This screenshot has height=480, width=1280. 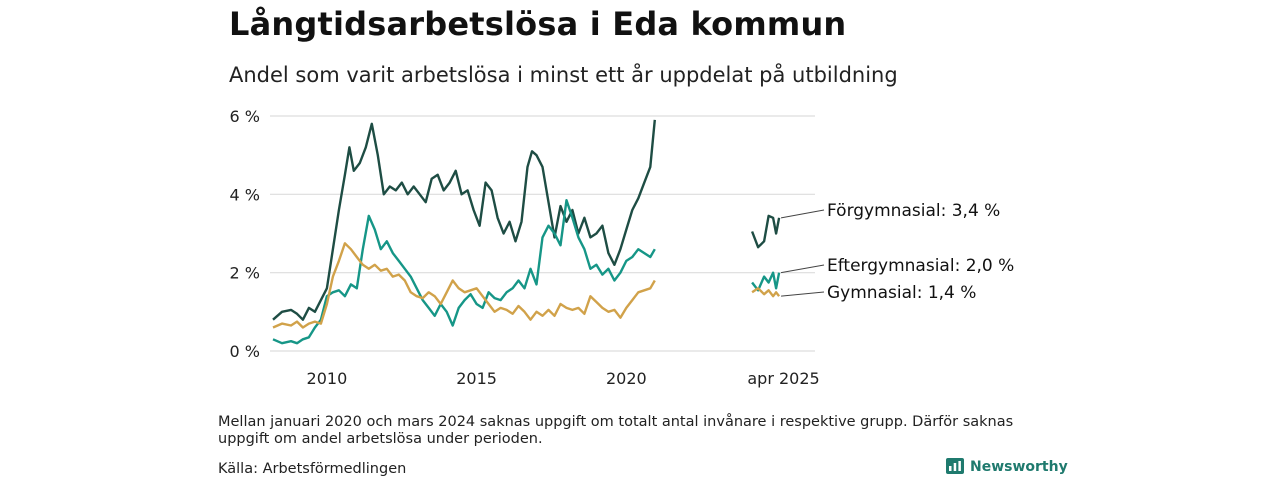 I want to click on y-tick-label: 6 %, so click(x=245, y=116).